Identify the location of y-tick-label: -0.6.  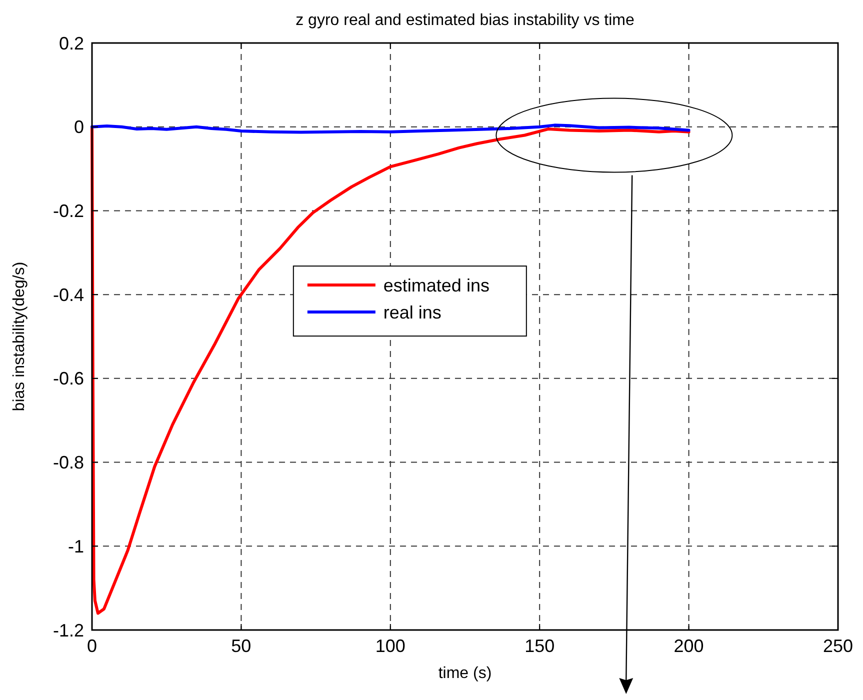
(68, 378).